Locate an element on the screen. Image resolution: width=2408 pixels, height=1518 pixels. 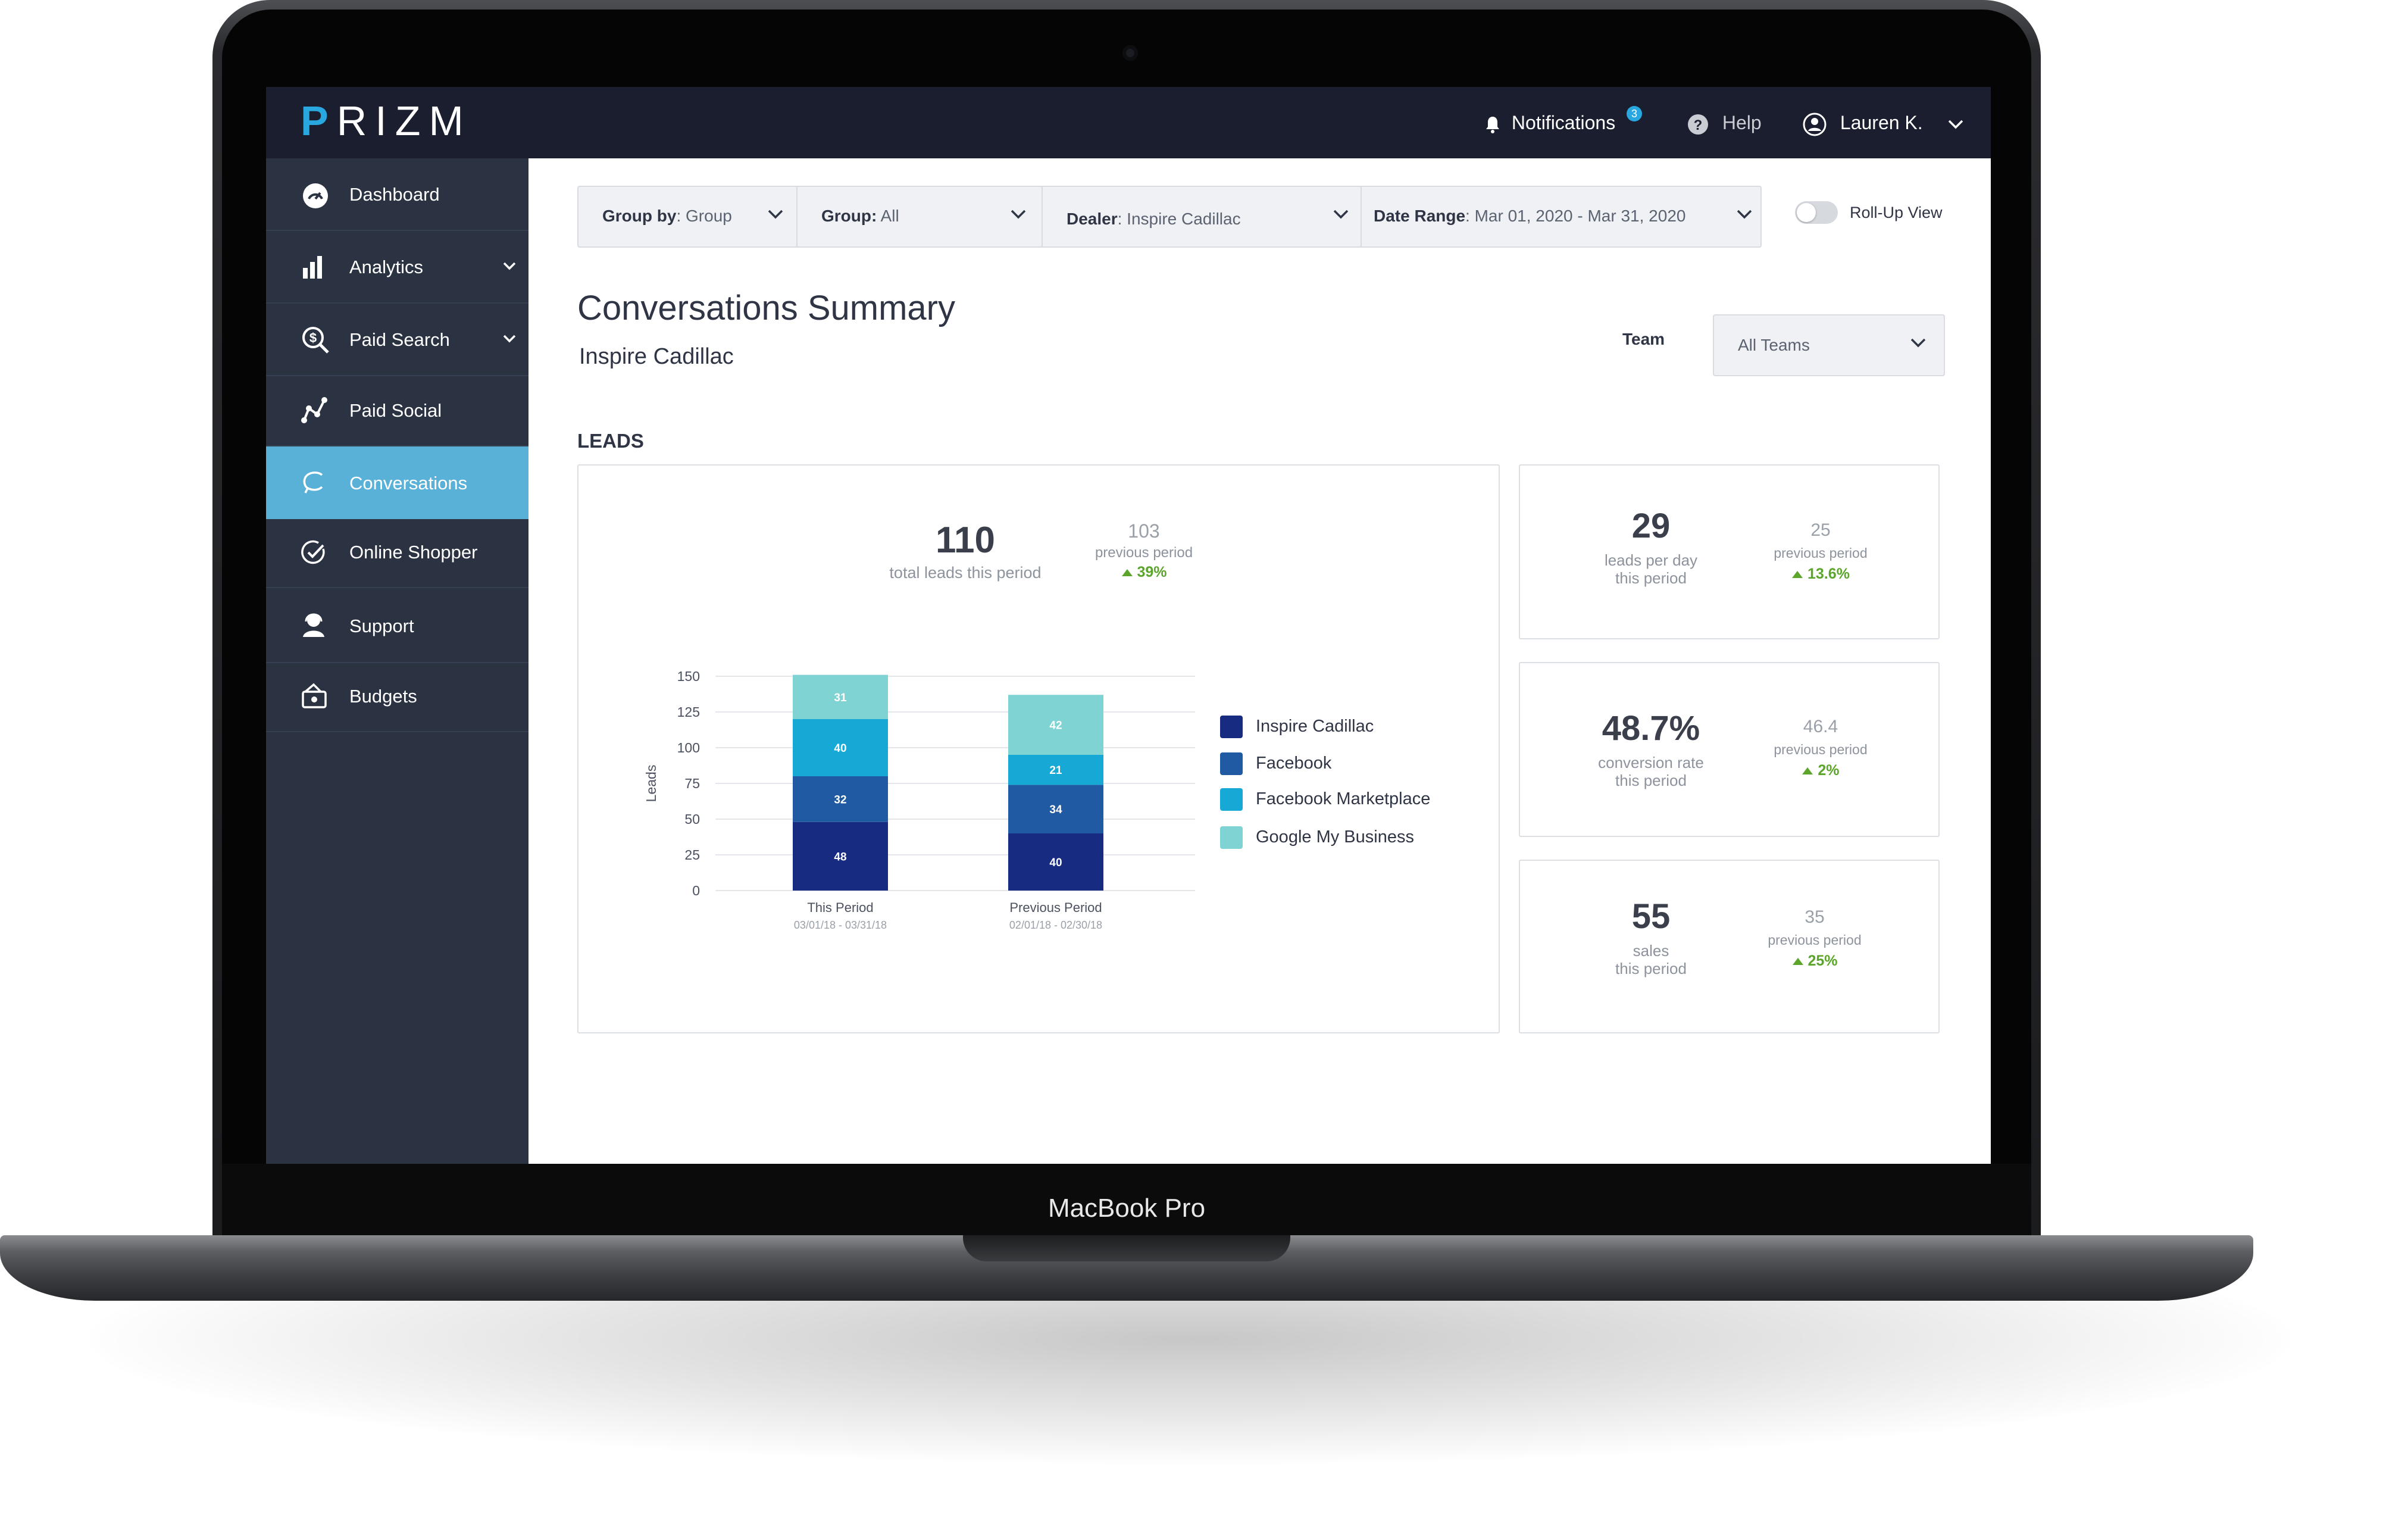
arrow-up-icon is located at coordinates (1808, 771).